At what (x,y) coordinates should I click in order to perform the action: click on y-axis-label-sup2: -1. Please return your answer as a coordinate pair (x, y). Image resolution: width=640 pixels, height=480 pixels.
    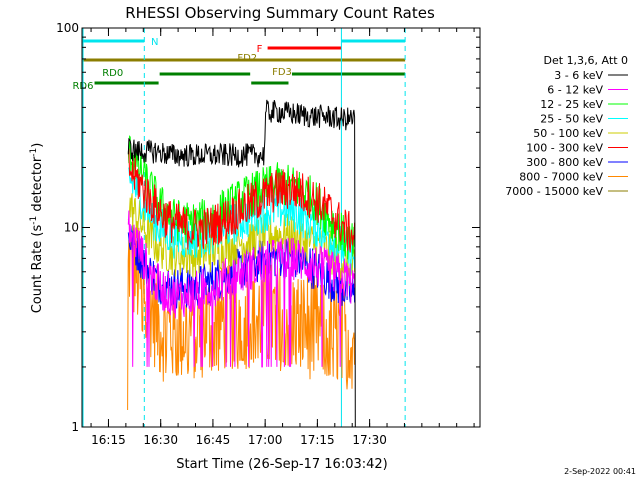
    Looking at the image, I should click on (34, 152).